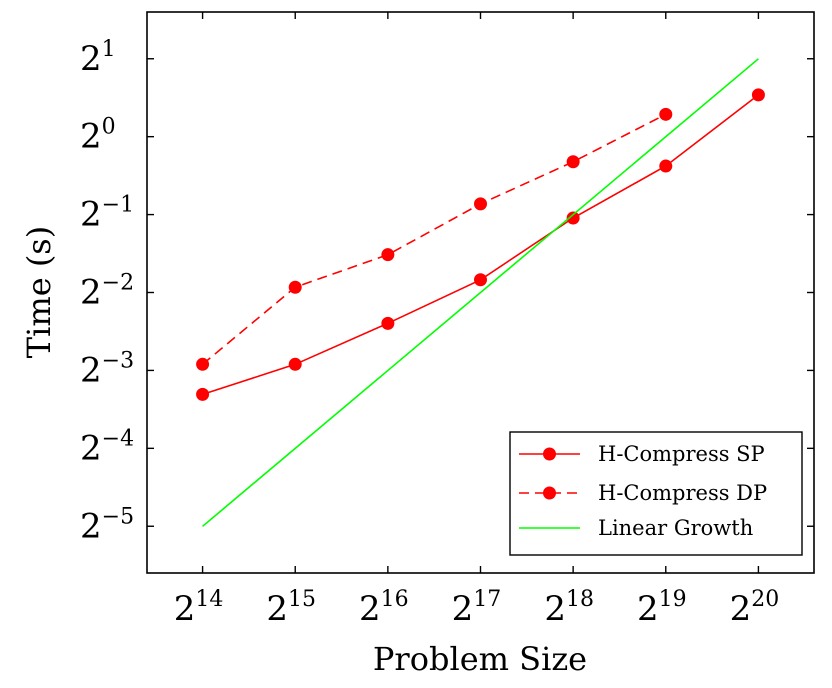 Image resolution: width=832 pixels, height=688 pixels. I want to click on y-axis-title: Time (s), so click(39, 292).